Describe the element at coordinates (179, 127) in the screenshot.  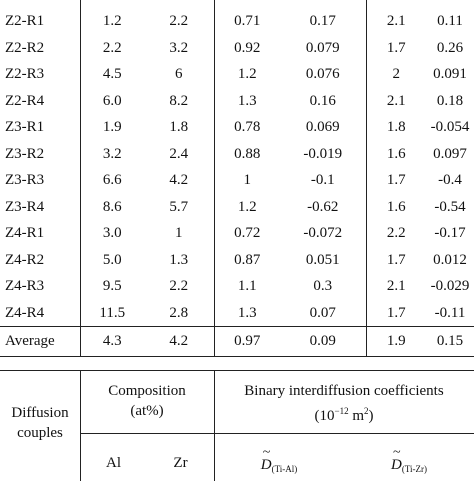
I see `cell-zr: 1.8` at that location.